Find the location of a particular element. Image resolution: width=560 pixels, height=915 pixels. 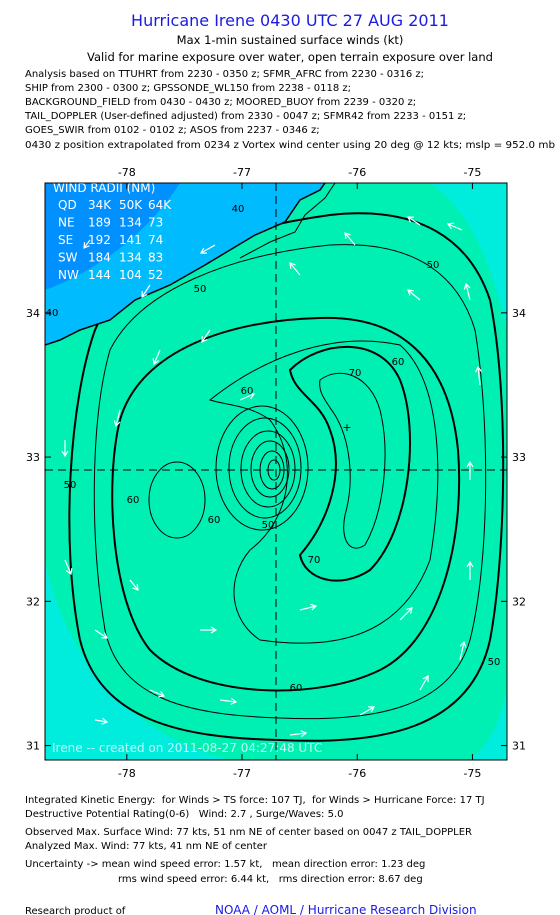

radii-cell: SW is located at coordinates (68, 258).